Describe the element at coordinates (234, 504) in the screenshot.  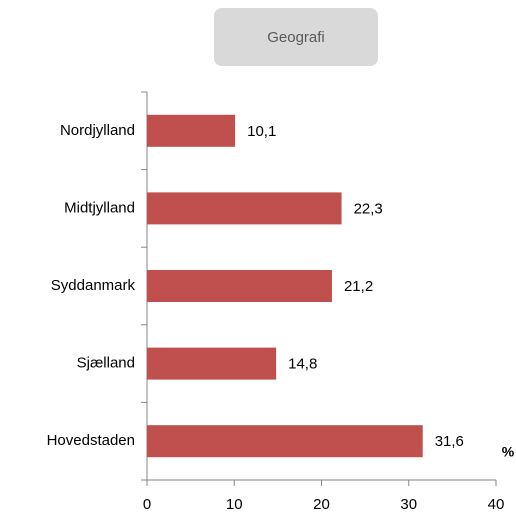
I see `x-tick-label: 10` at that location.